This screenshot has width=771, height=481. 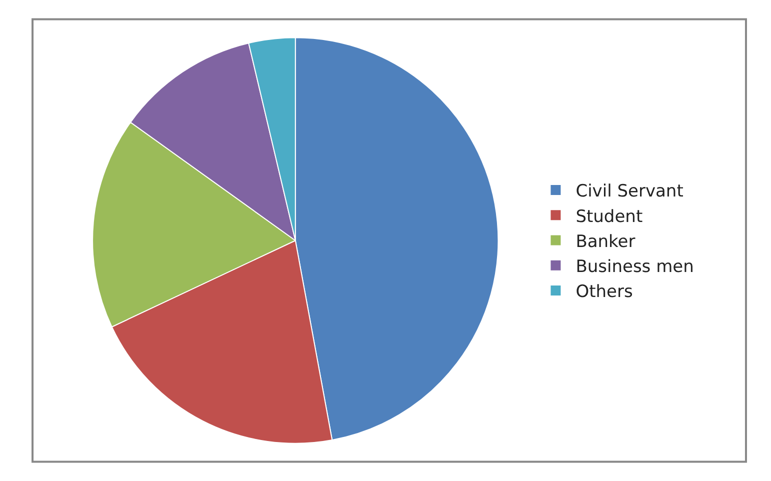 I want to click on legend-label: Business men, so click(x=635, y=266).